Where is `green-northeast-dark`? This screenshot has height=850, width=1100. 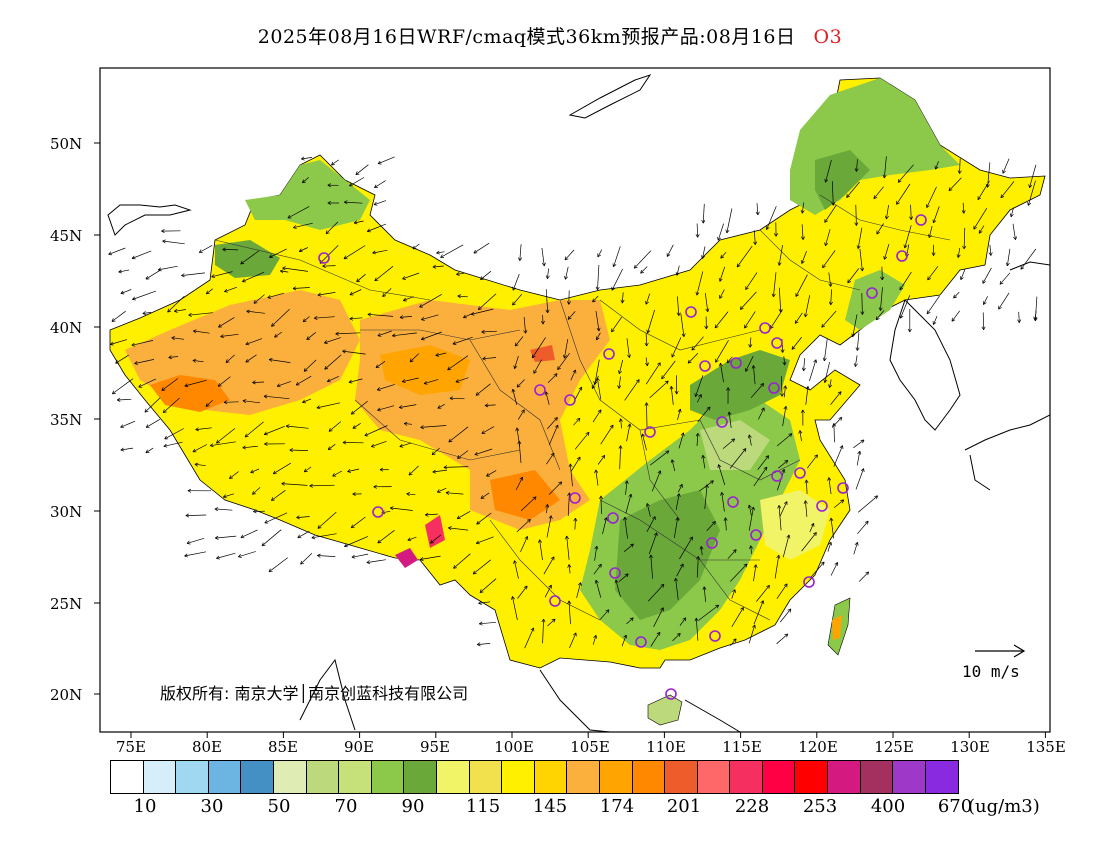
green-northeast-dark is located at coordinates (842, 180).